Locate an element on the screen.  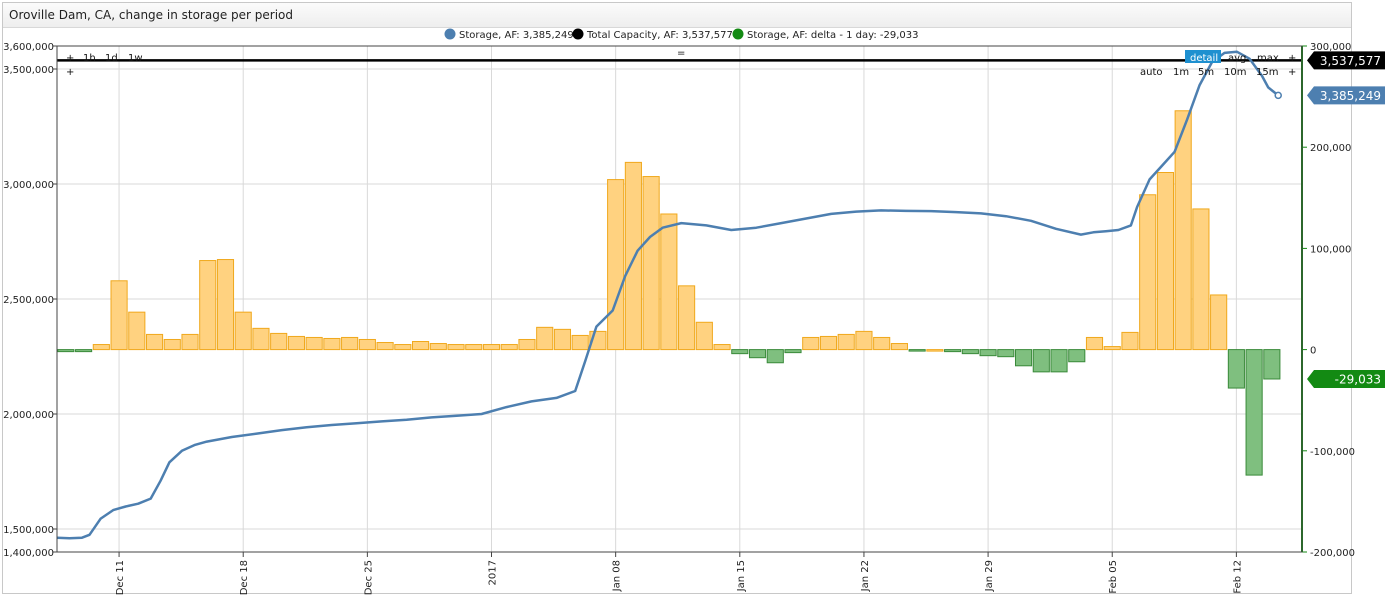
right-tick-label: 300,000 is located at coordinates (1330, 47).